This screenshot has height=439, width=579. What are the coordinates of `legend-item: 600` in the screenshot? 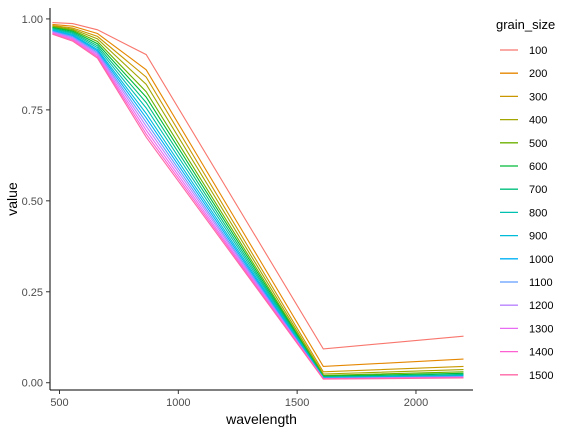 It's located at (523, 167).